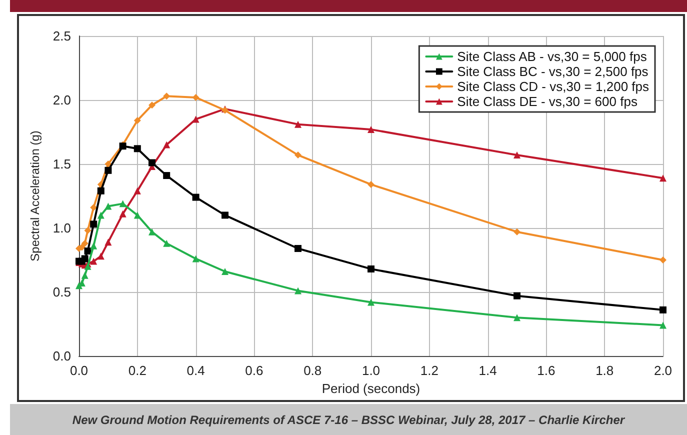  I want to click on x-tick-label: 2.0, so click(663, 370).